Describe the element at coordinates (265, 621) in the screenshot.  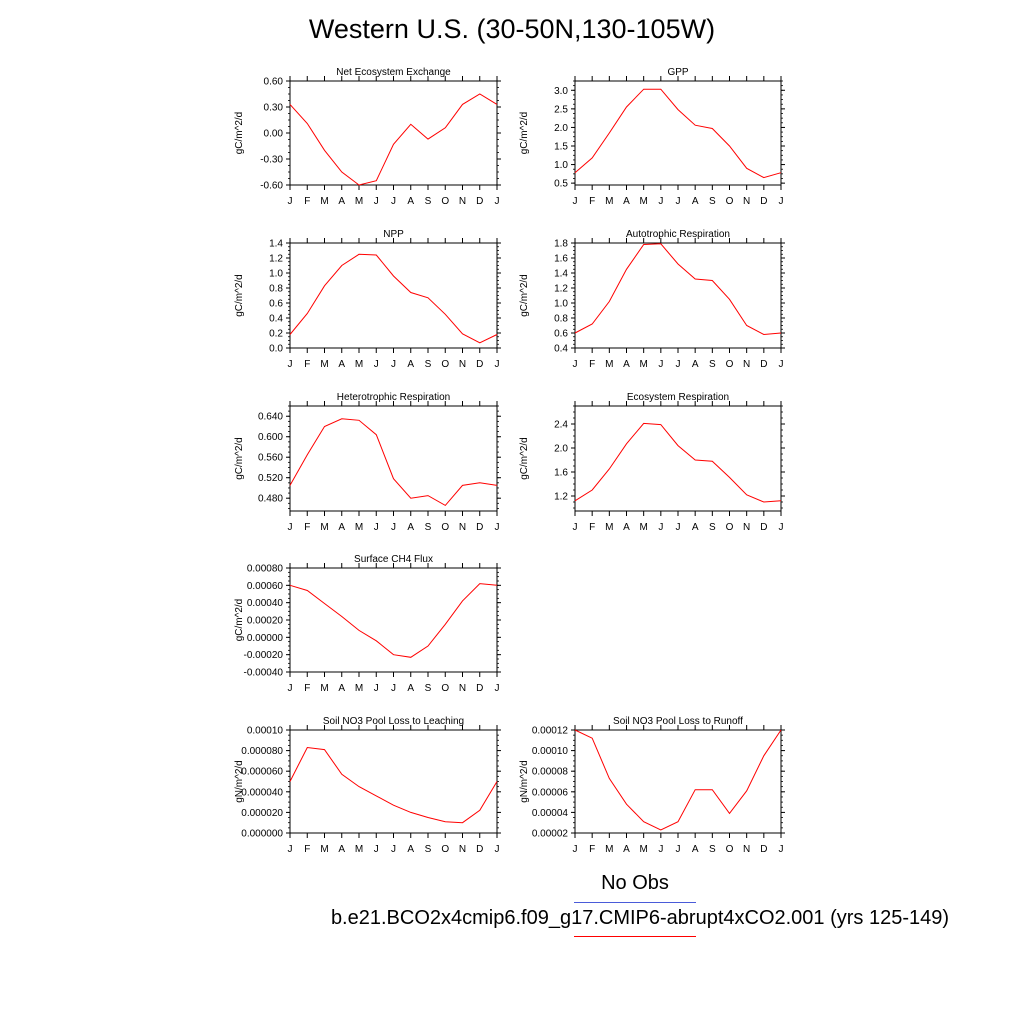
I see `y-tick-label: 0.00020` at that location.